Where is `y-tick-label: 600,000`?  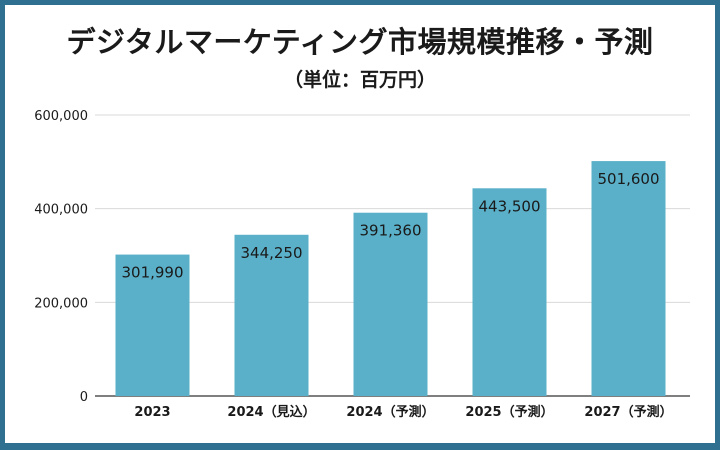
y-tick-label: 600,000 is located at coordinates (61, 116).